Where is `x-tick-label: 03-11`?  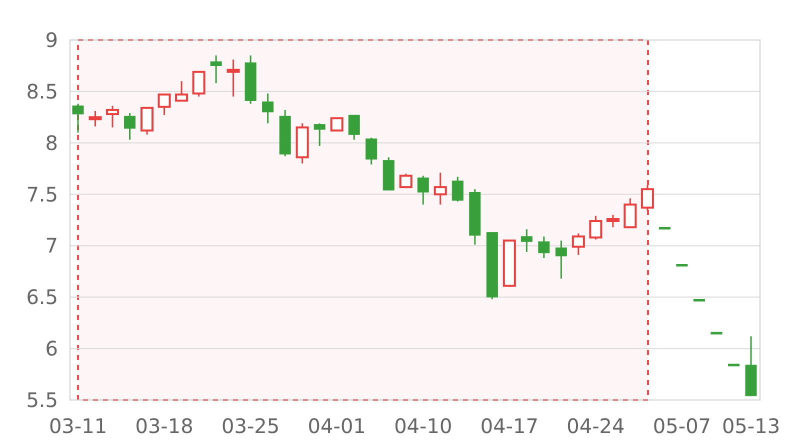
x-tick-label: 03-11 is located at coordinates (78, 426).